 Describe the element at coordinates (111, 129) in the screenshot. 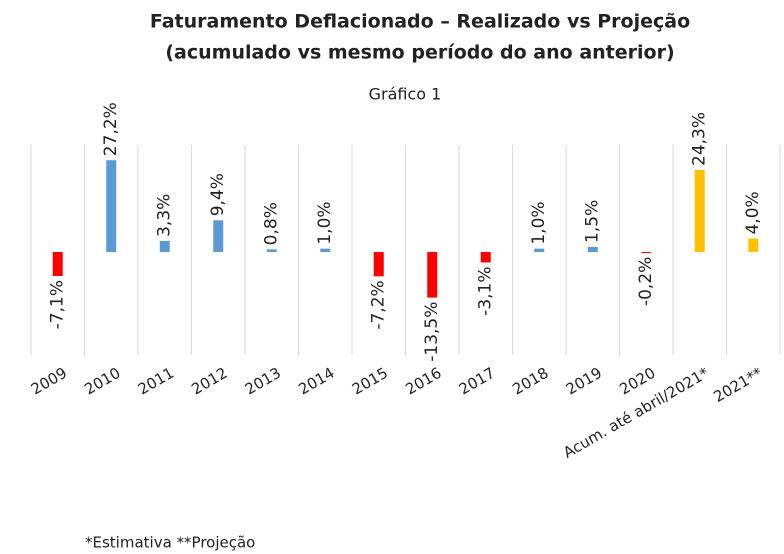

I see `value-label: 27,2%` at that location.